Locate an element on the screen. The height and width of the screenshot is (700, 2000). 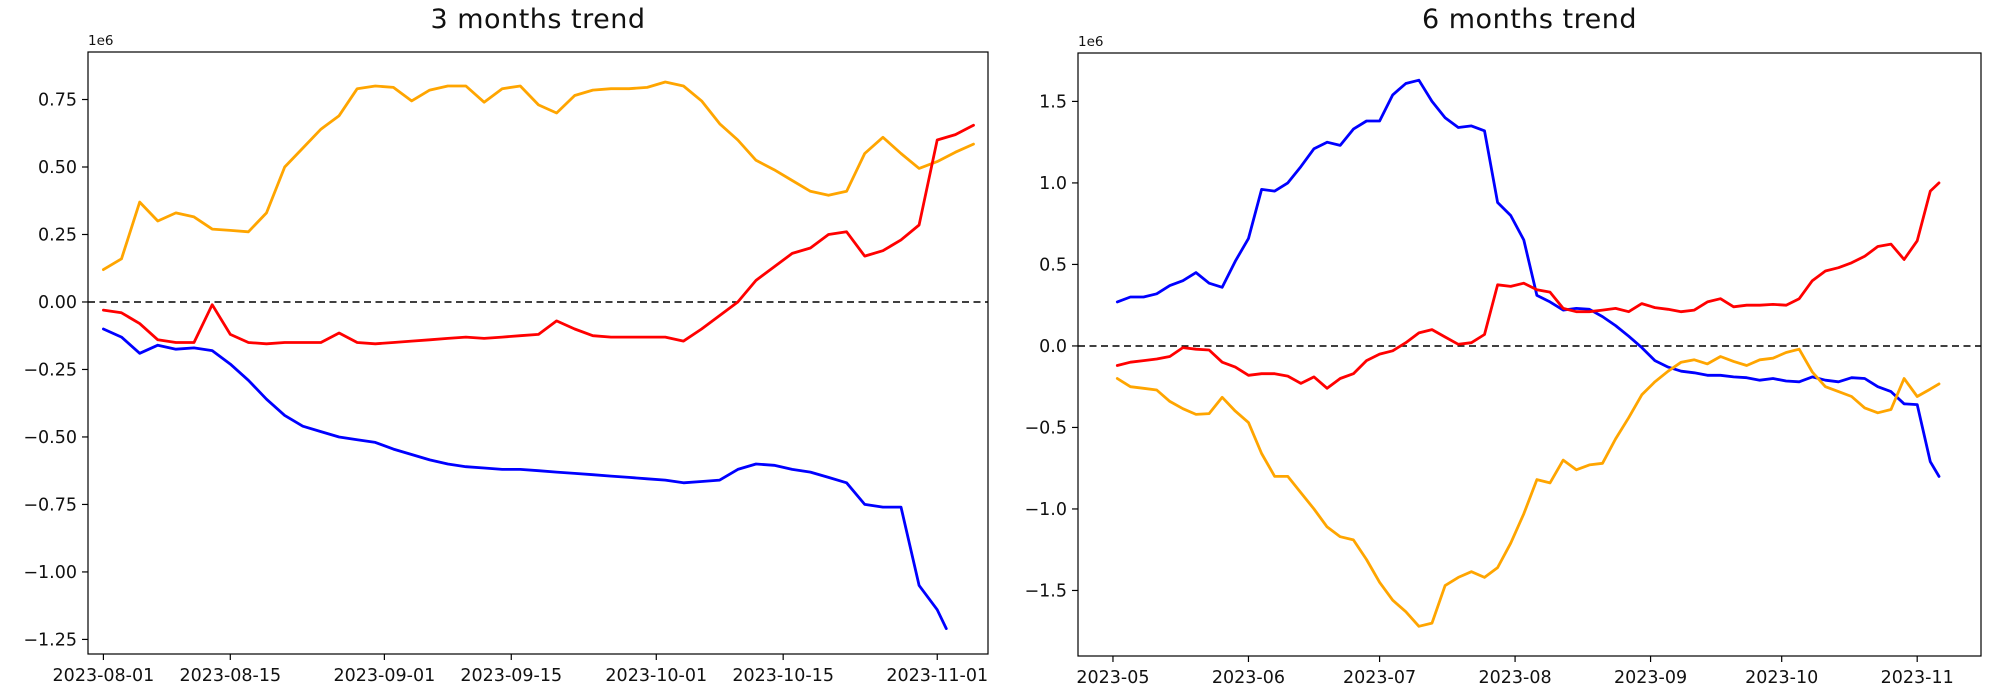
svg-text: 0.50 is located at coordinates (57, 168).